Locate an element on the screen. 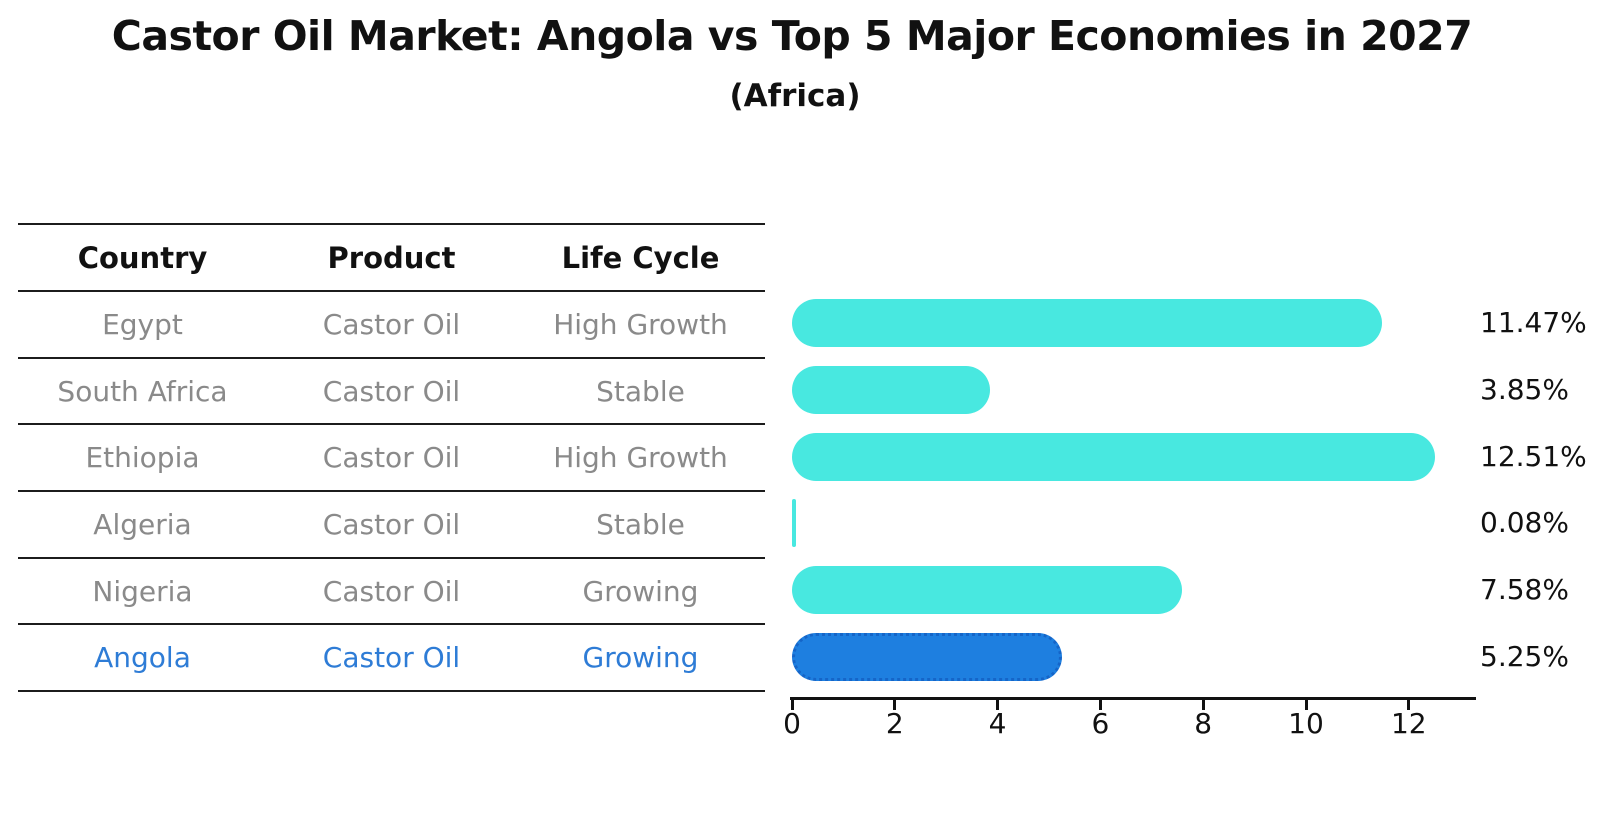 Image resolution: width=1604 pixels, height=823 pixels. table-row-ethiopia: Ethiopia Castor Oil High Growth is located at coordinates (391, 459).